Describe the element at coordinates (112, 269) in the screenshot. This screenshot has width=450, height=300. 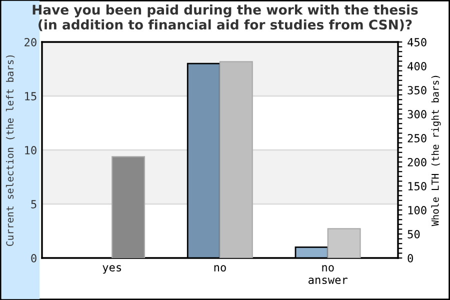
I see `x-tick-label: yes` at that location.